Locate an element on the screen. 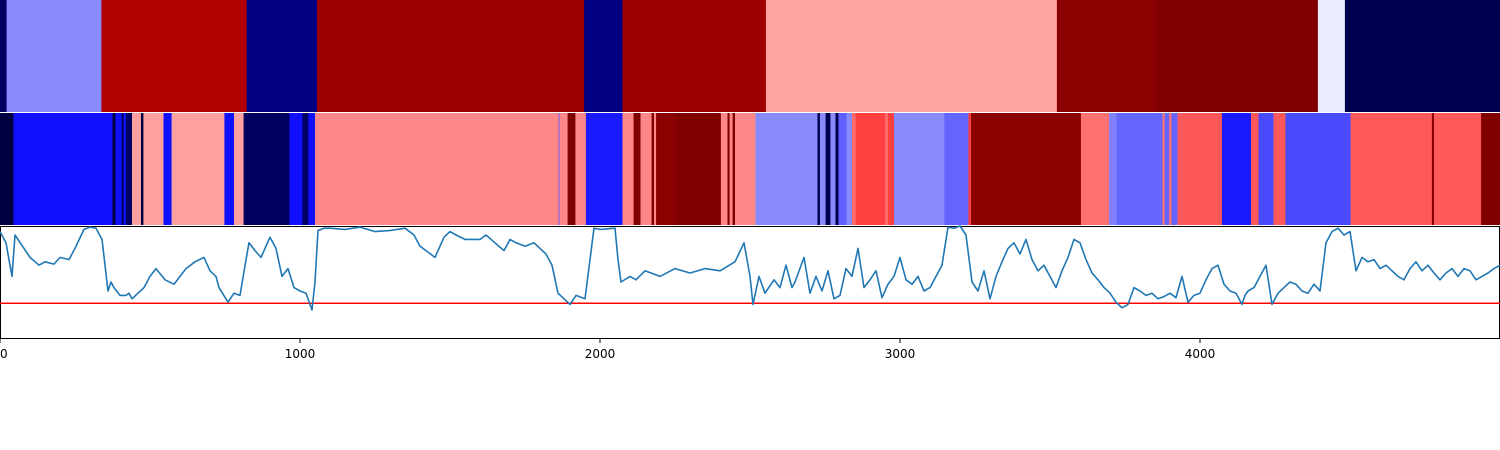  x-tick-label: 0 is located at coordinates (4, 354).